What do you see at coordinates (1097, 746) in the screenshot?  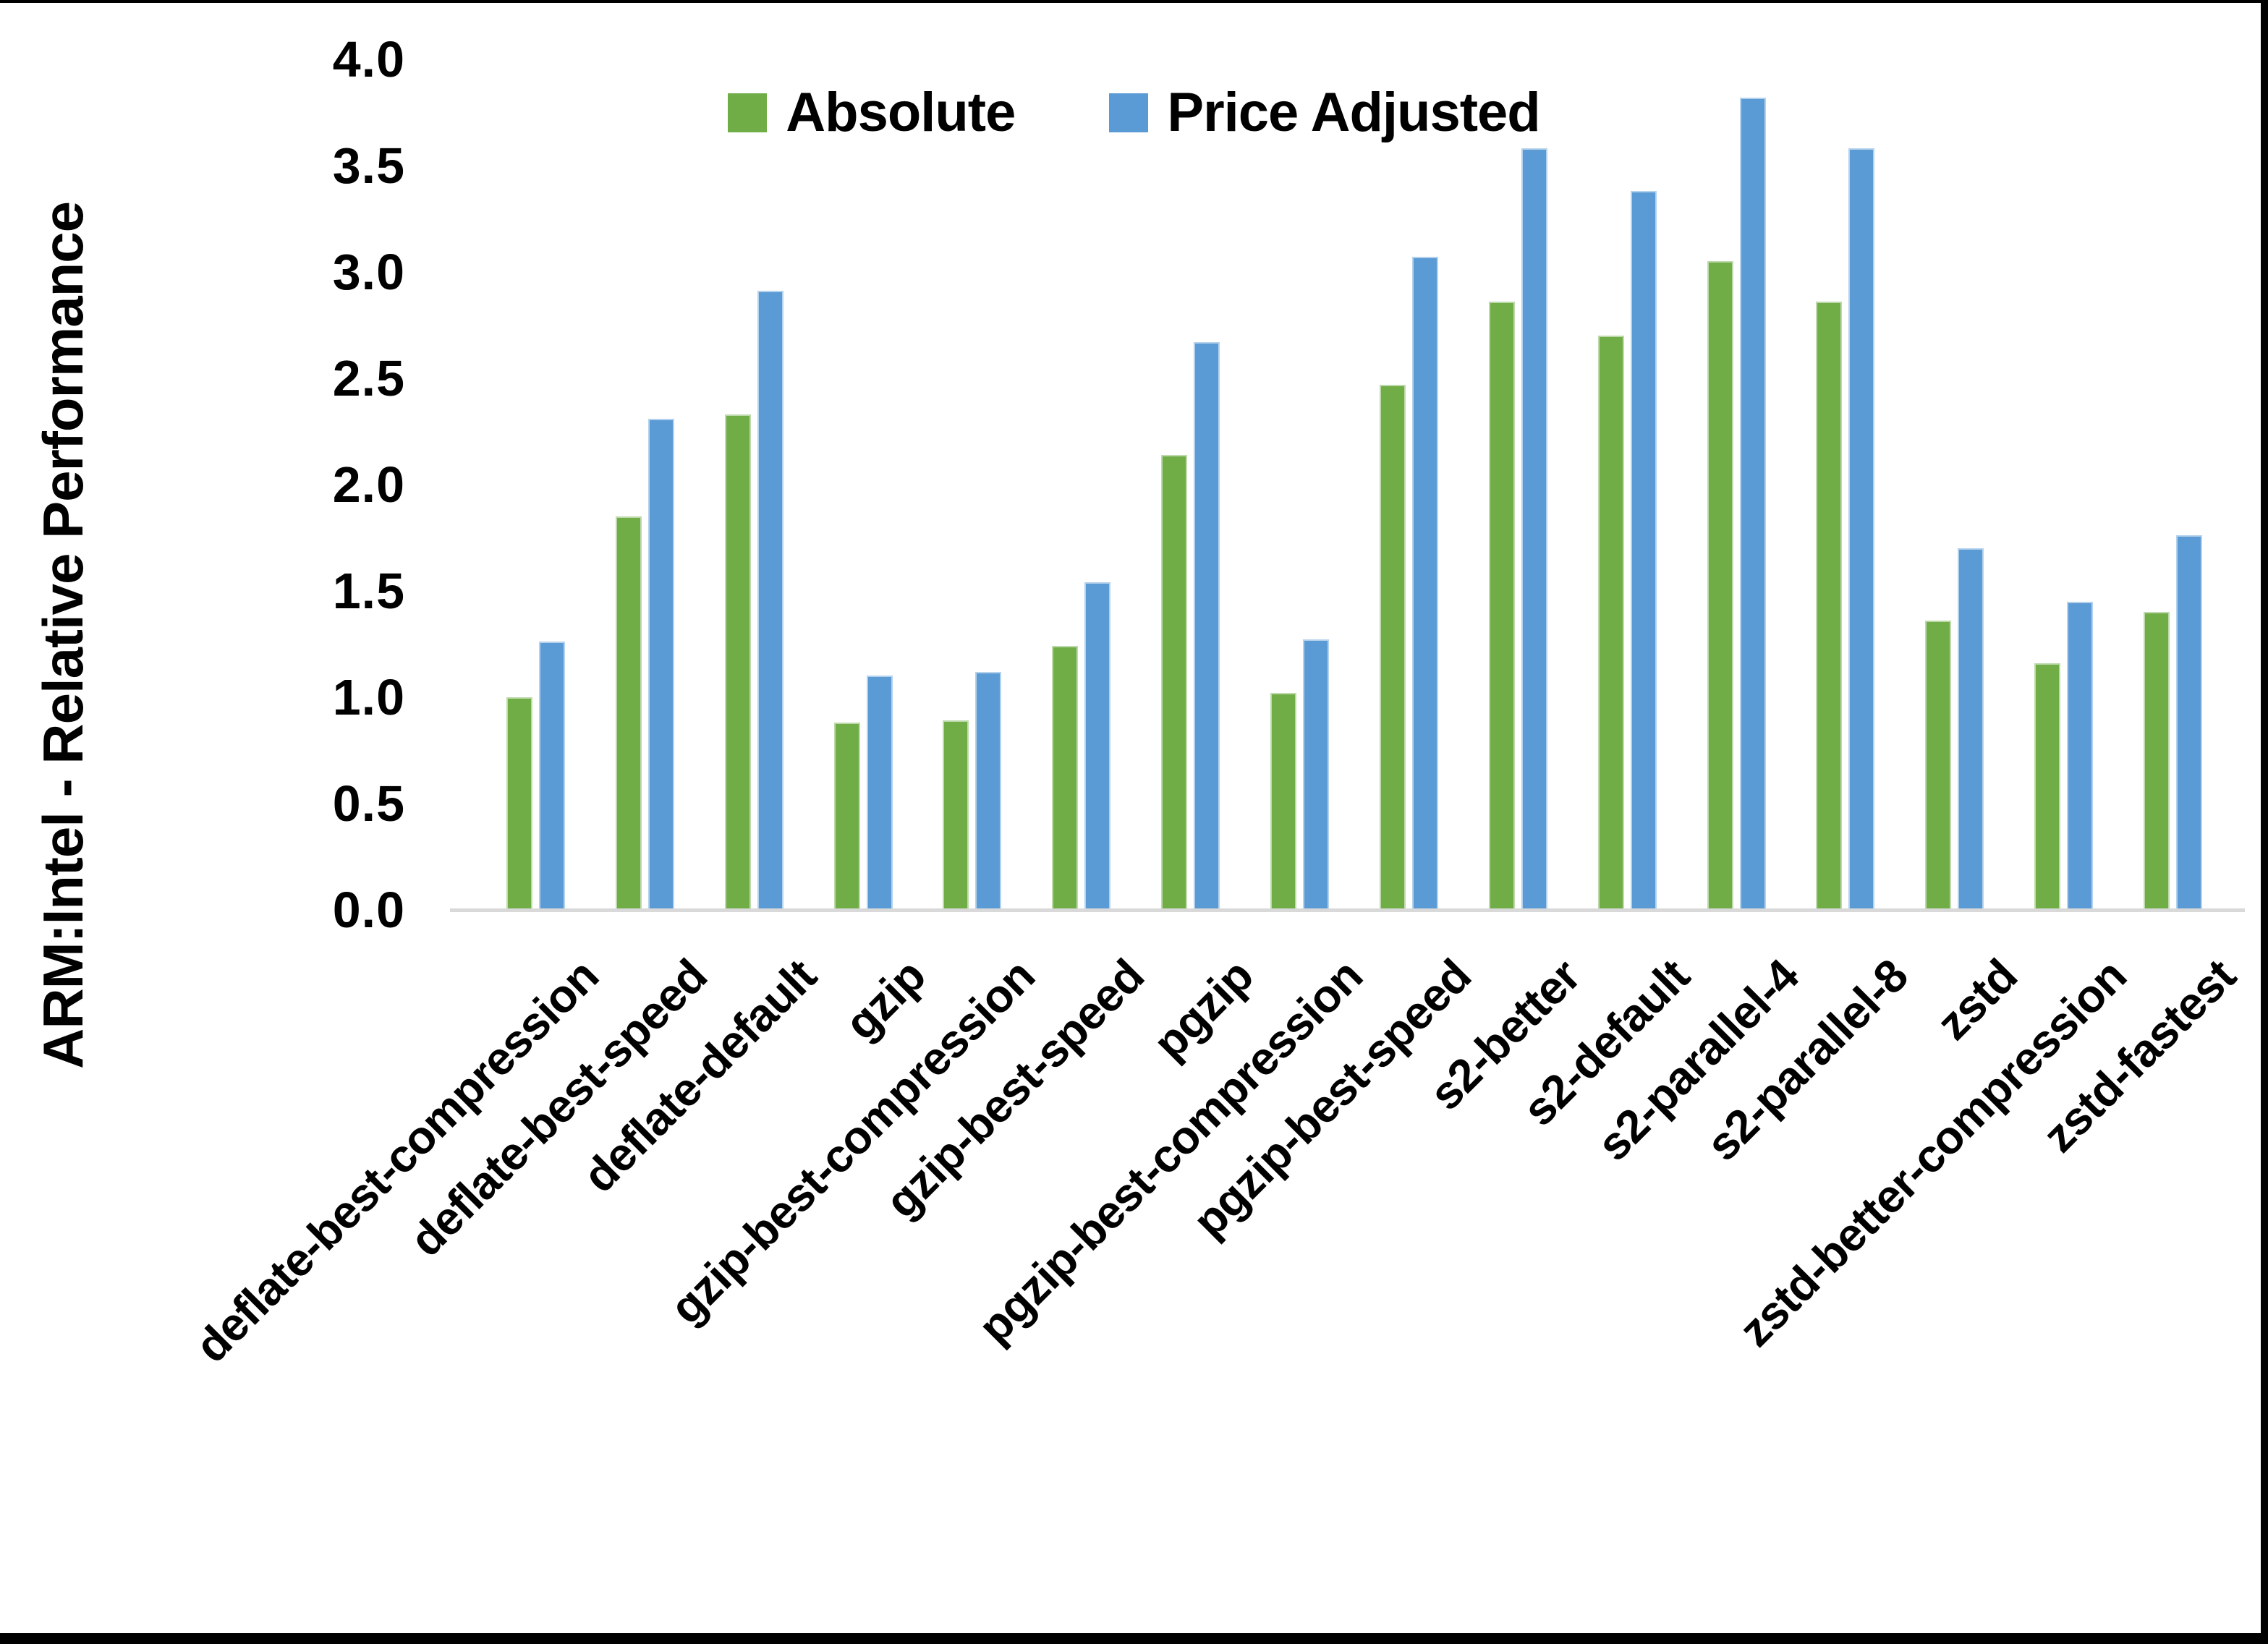 I see `bar-price-adjusted-gzip-best-speed` at bounding box center [1097, 746].